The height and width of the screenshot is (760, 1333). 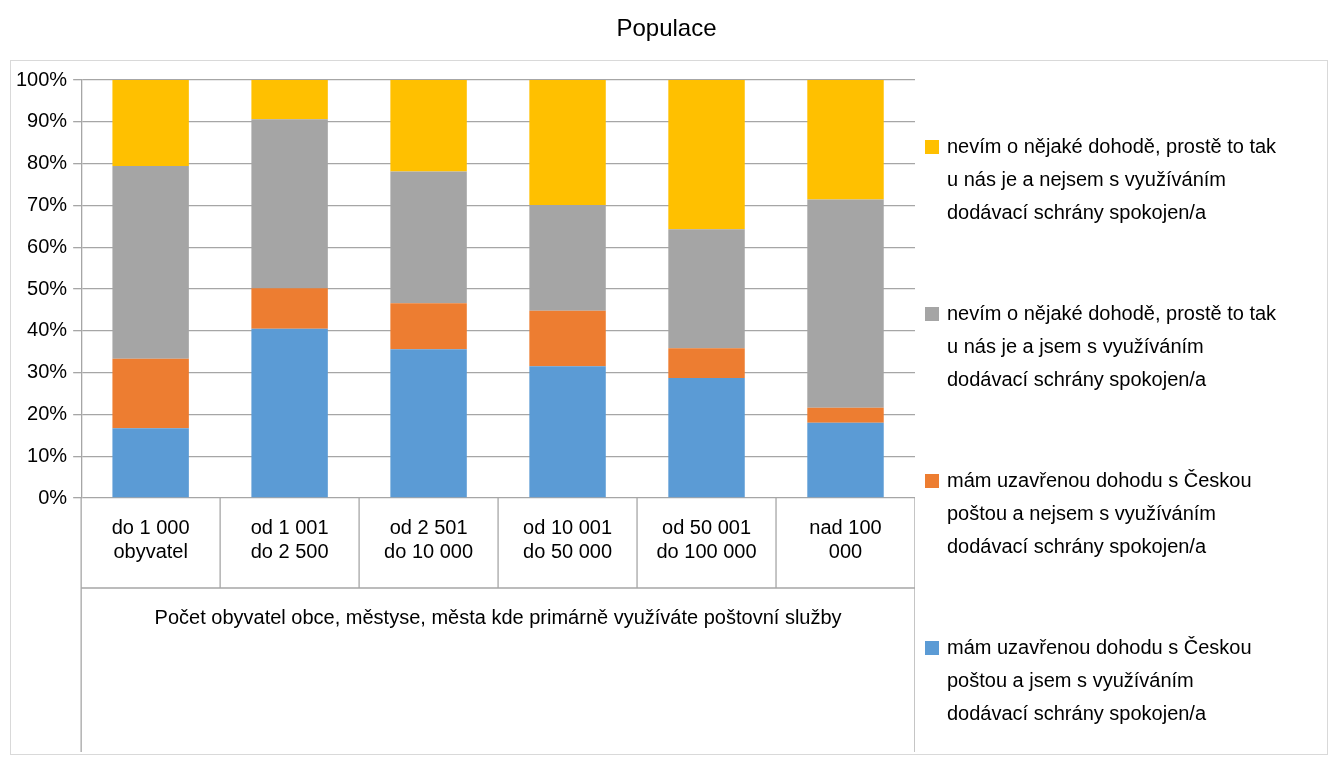 I want to click on y-tick-label: 40%, so click(x=47, y=329).